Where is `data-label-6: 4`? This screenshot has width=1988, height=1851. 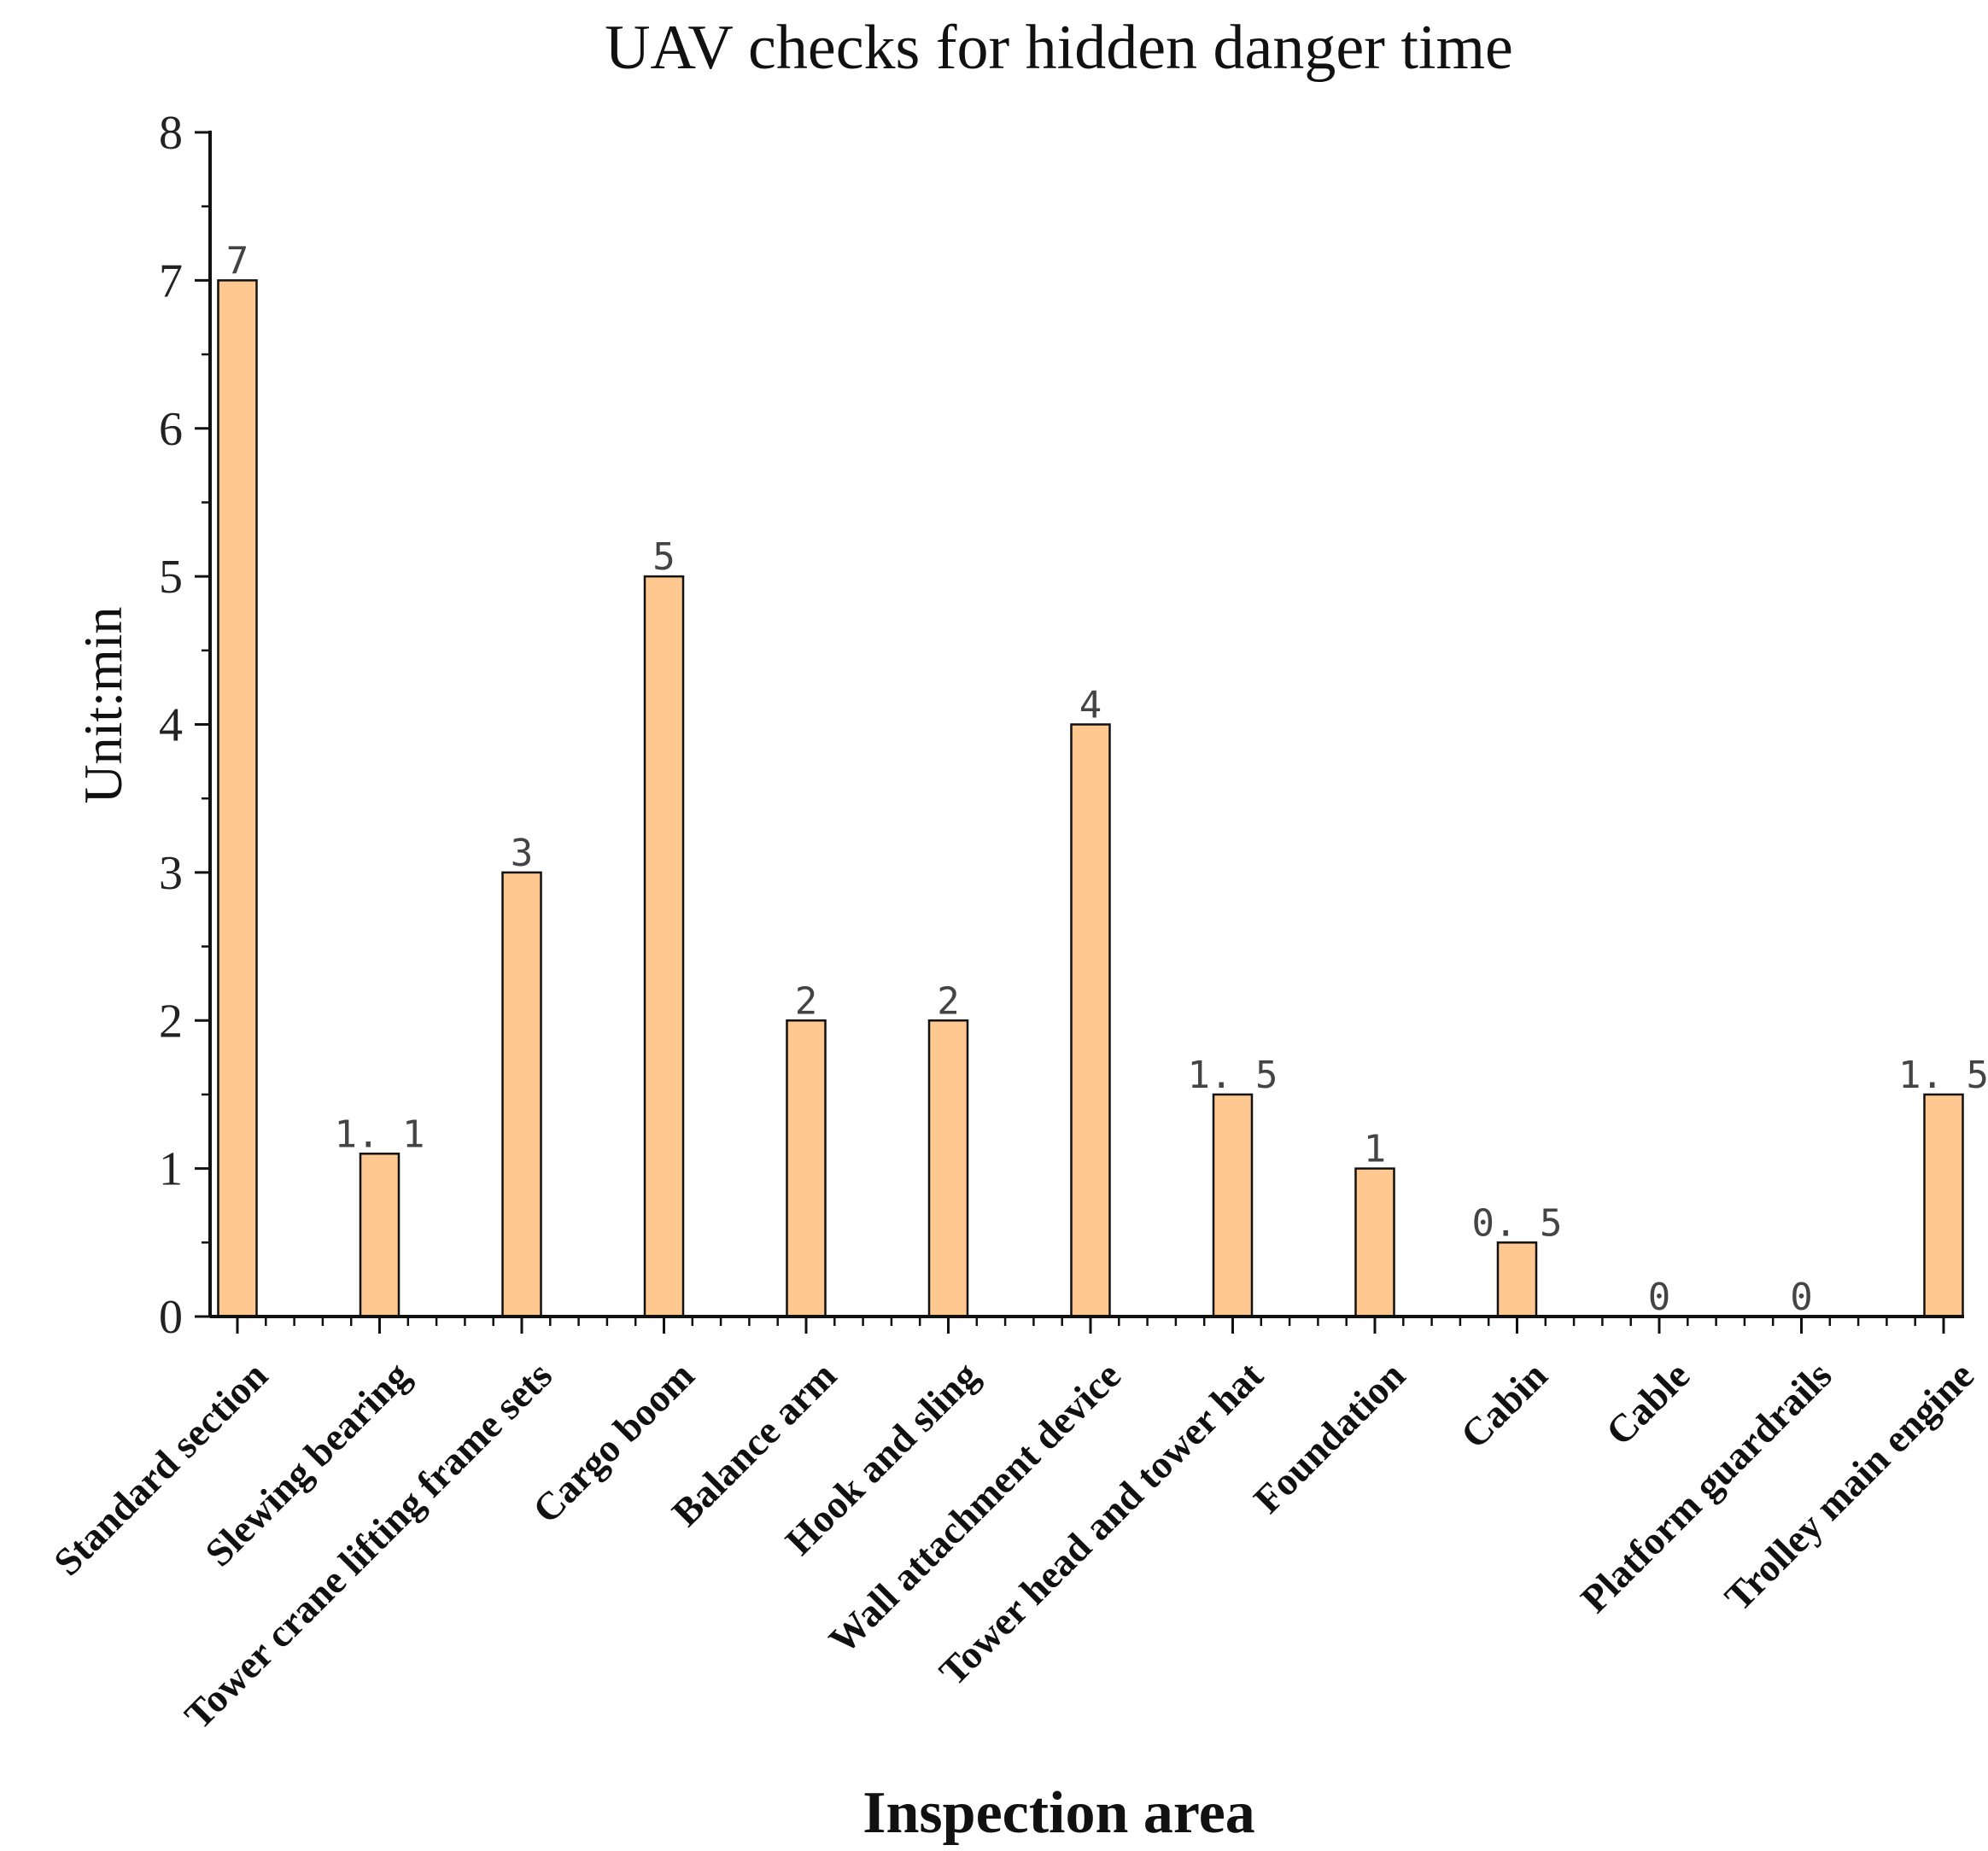 data-label-6: 4 is located at coordinates (1090, 705).